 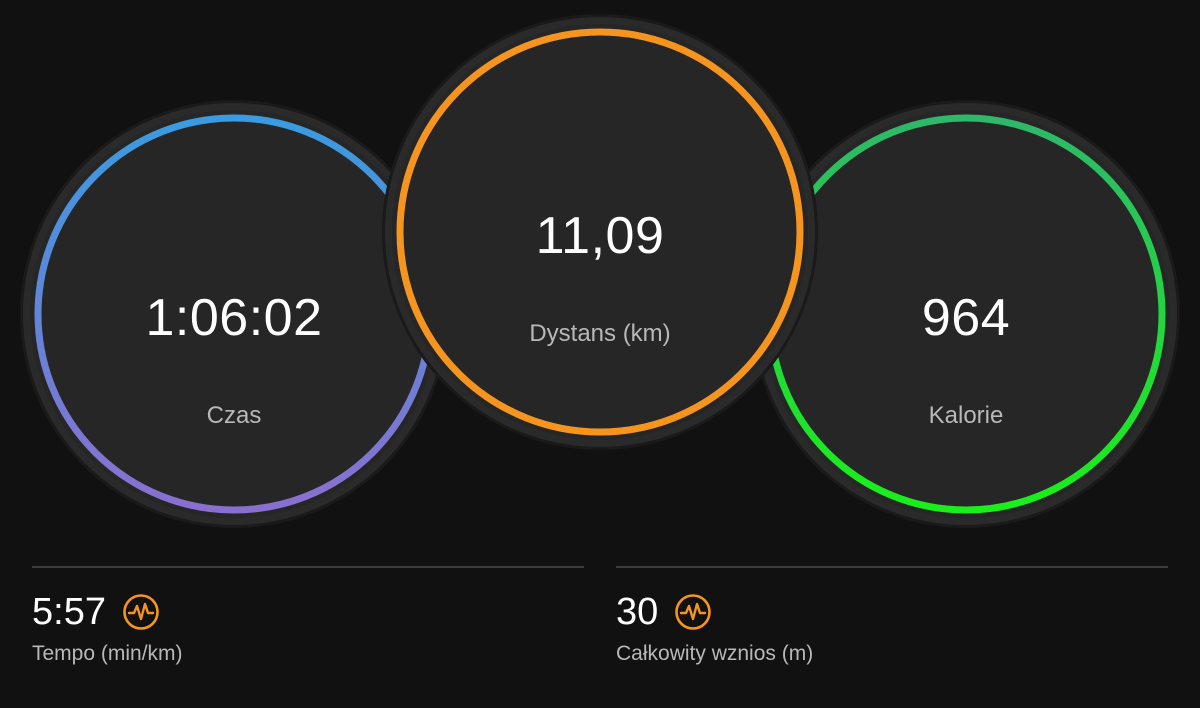 What do you see at coordinates (715, 653) in the screenshot?
I see `ascent-label: Całkowity wznios (m)` at bounding box center [715, 653].